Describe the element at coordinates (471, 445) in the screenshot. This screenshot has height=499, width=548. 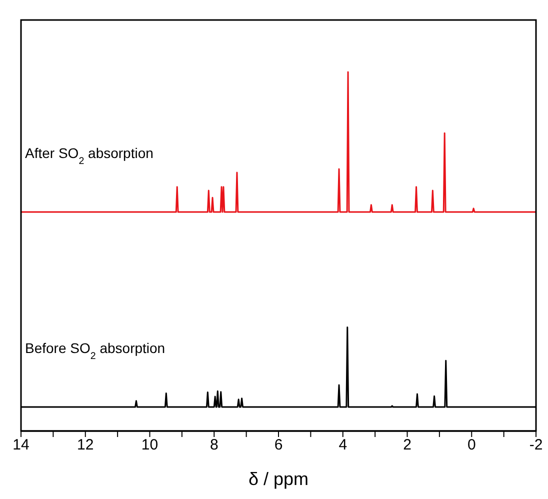
I see `x-tick-label: 0` at that location.